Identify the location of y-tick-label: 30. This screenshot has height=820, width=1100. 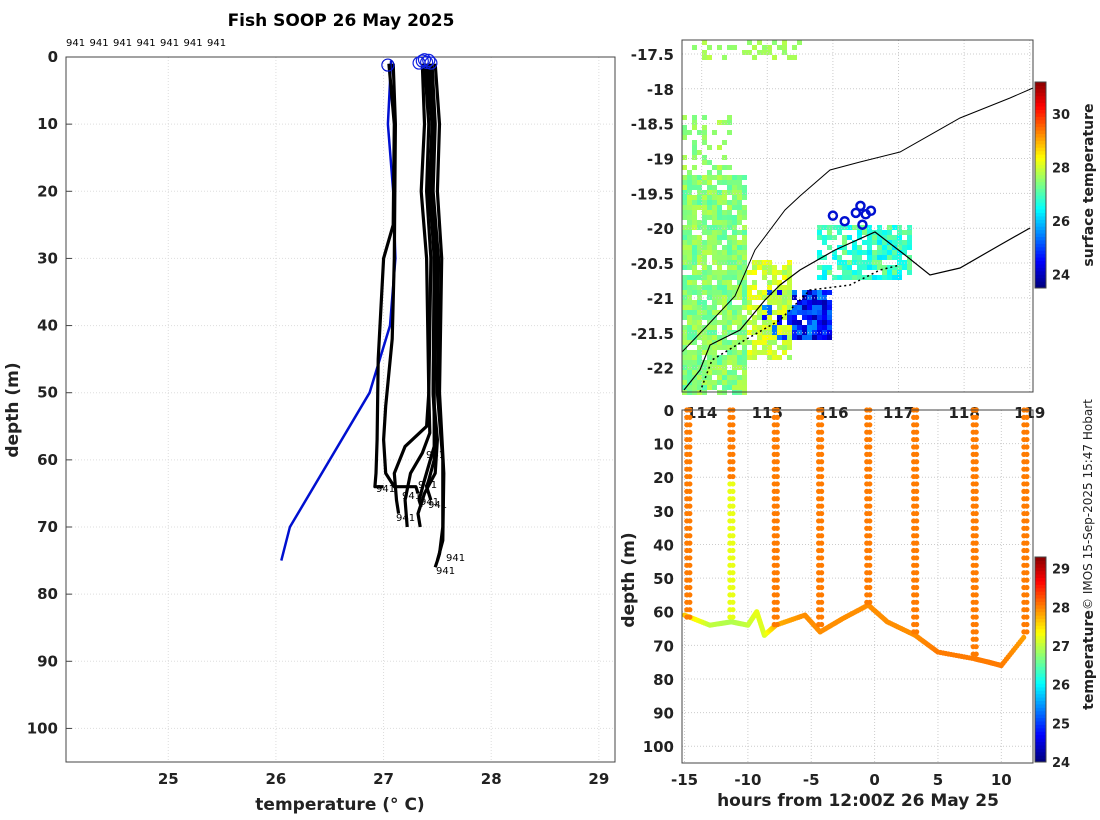
(47, 258).